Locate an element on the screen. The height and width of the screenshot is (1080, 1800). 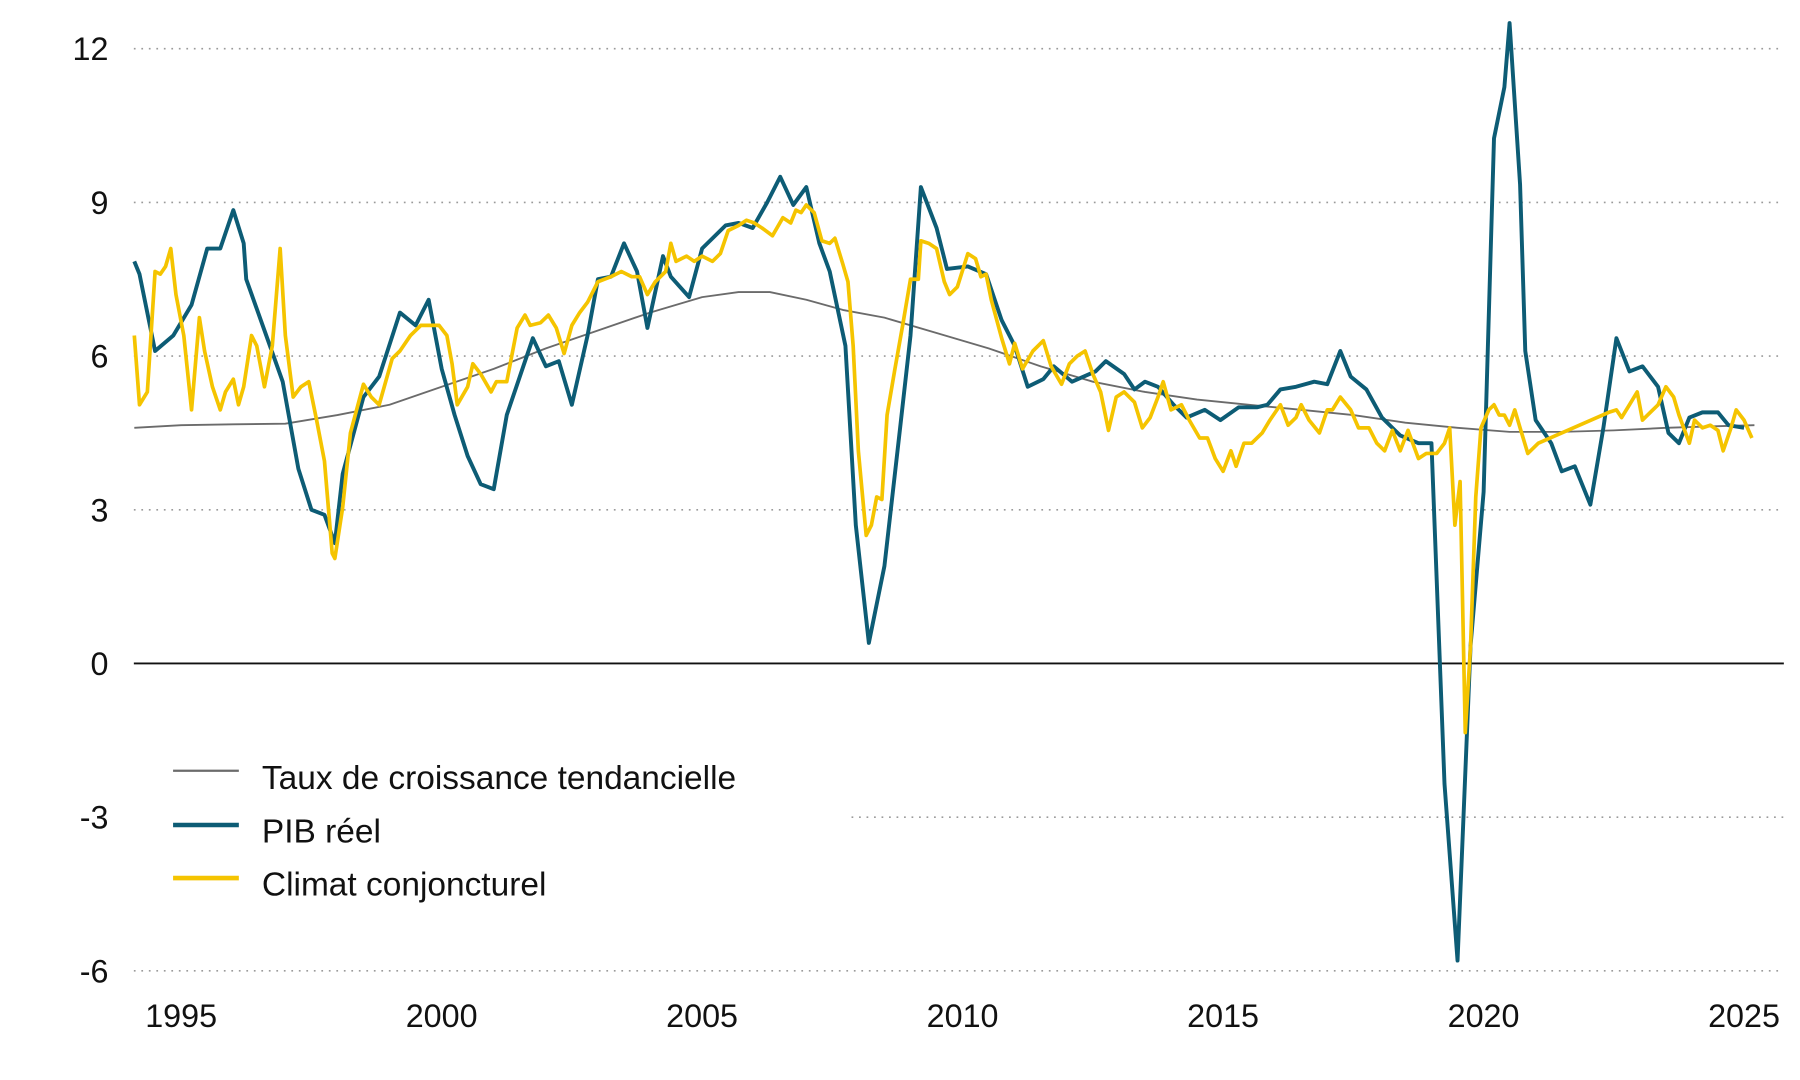
y-tick-label: 0 is located at coordinates (99, 664).